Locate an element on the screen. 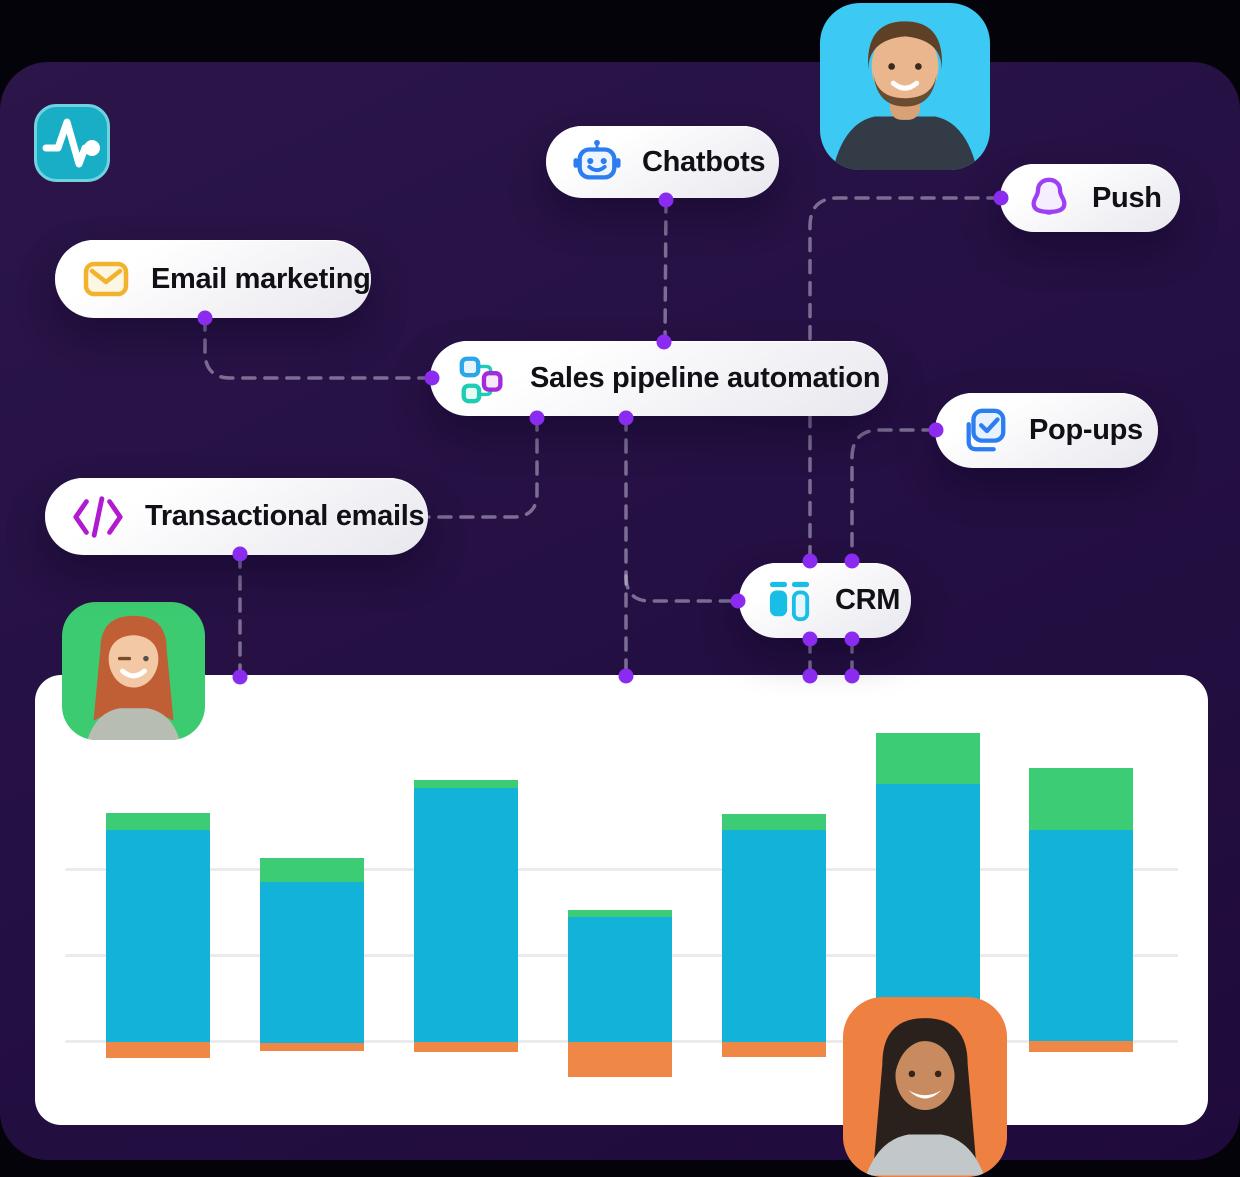 The width and height of the screenshot is (1240, 1177). envelope-icon is located at coordinates (106, 279).